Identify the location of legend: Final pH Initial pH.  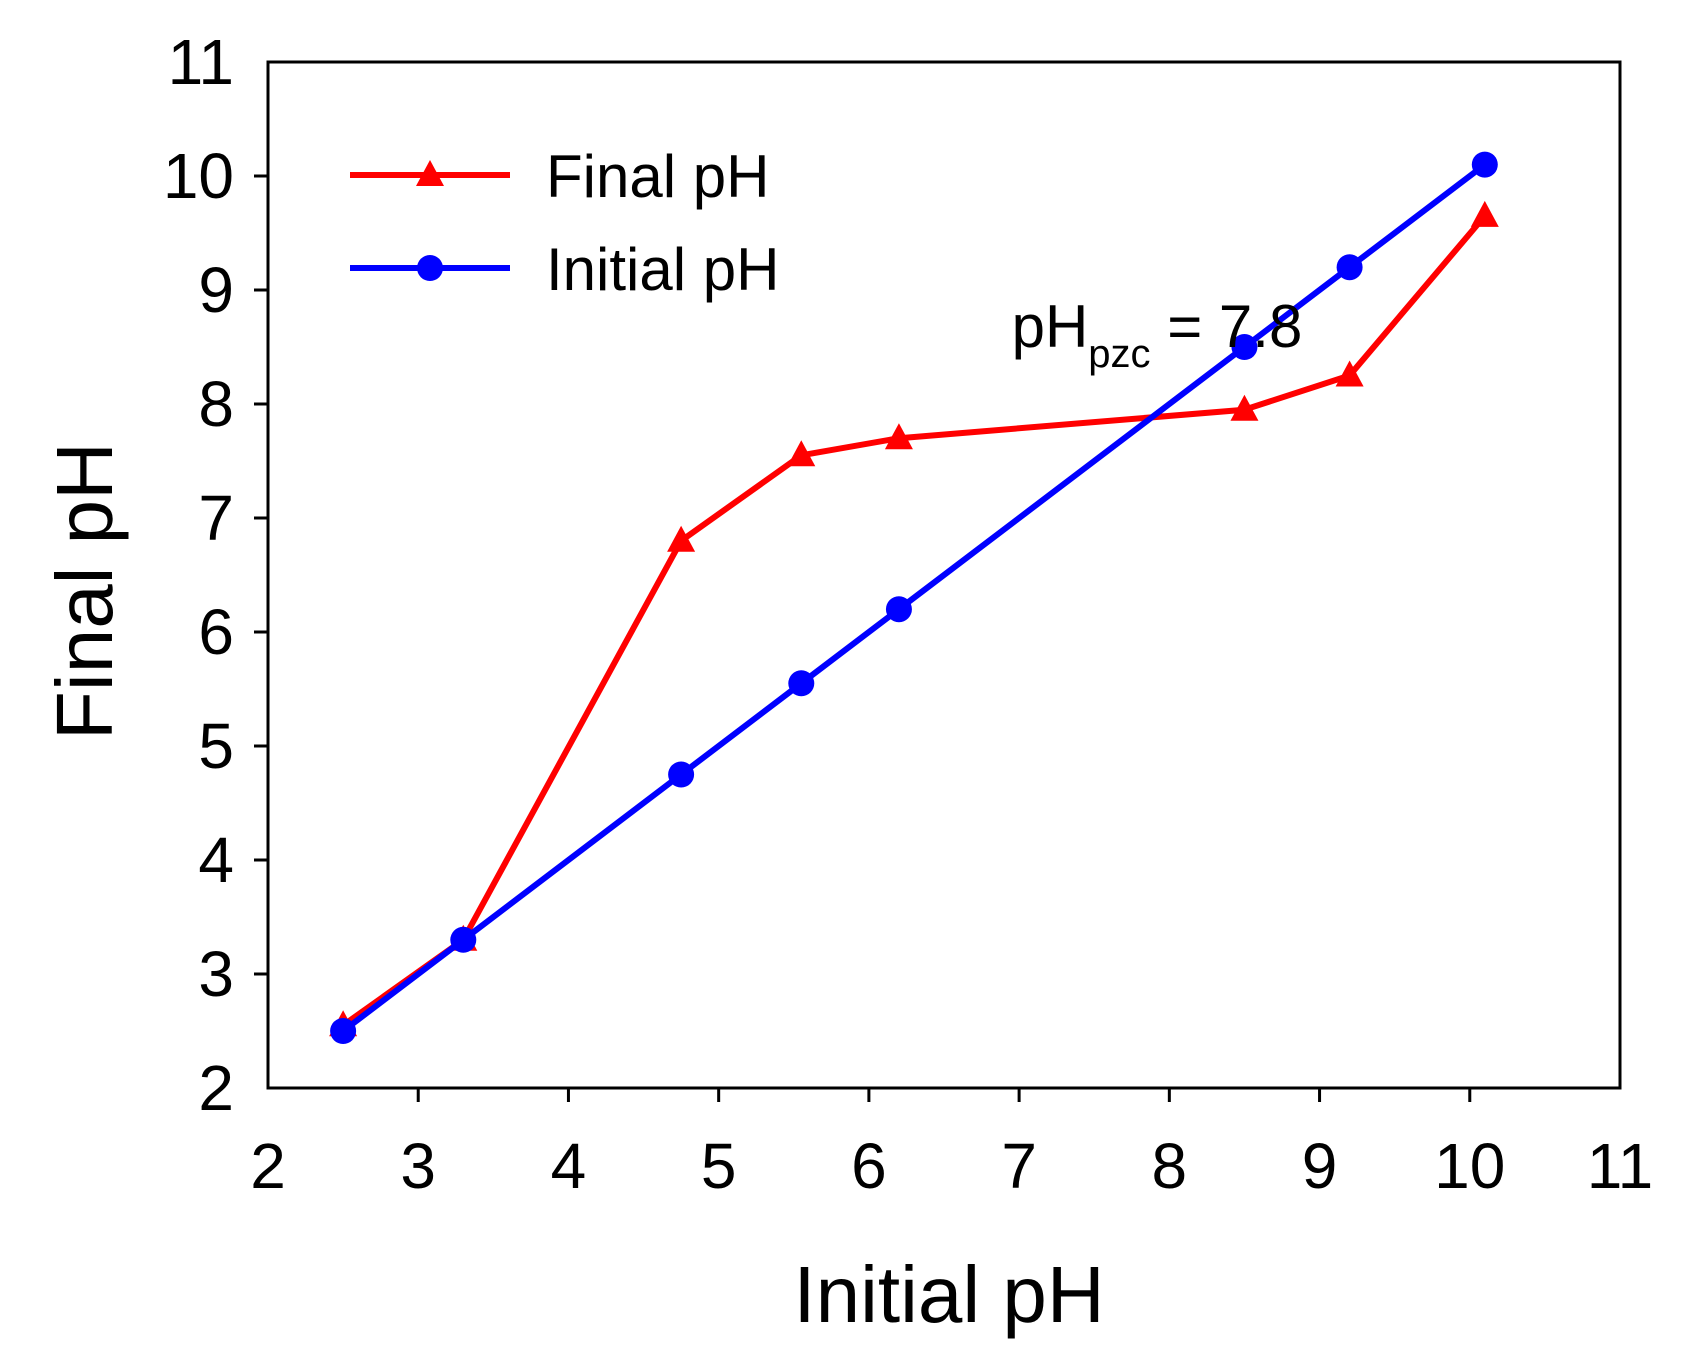
(564, 223).